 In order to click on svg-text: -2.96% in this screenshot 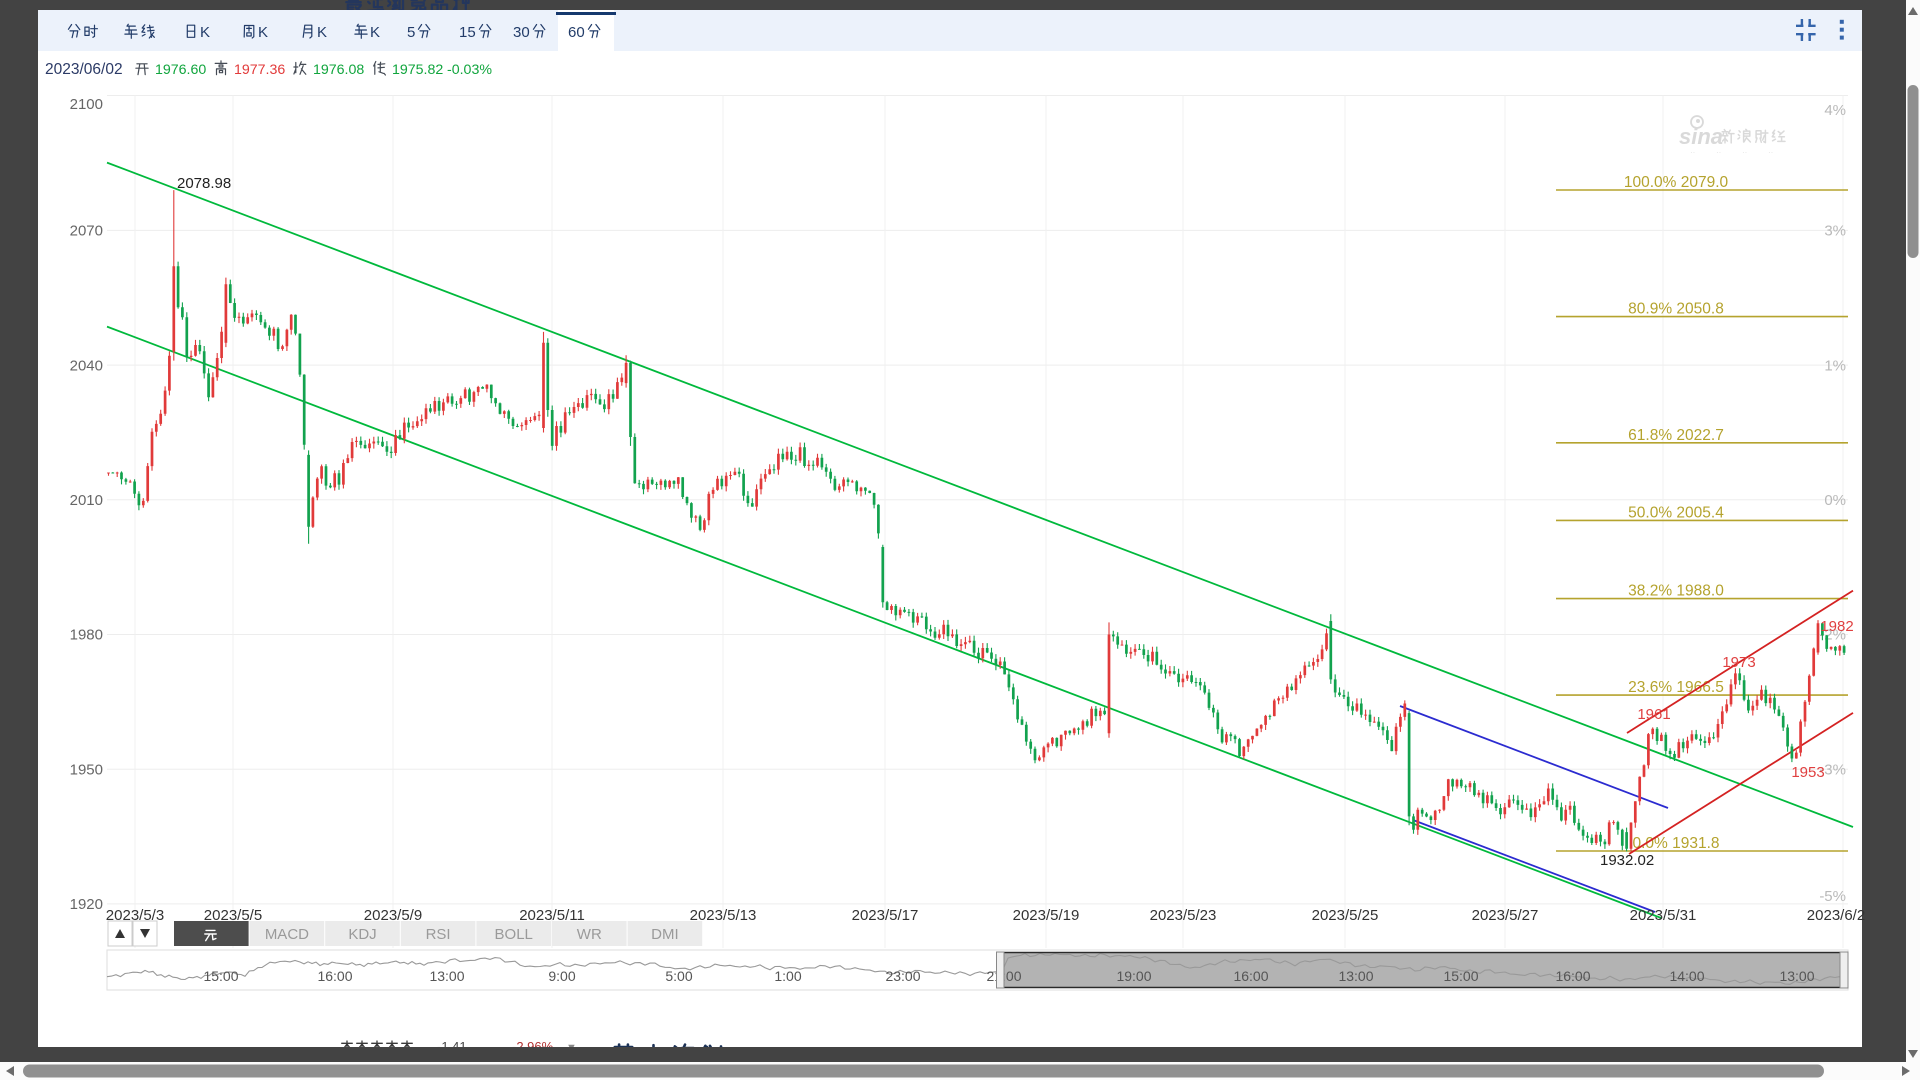, I will do `click(533, 1046)`.